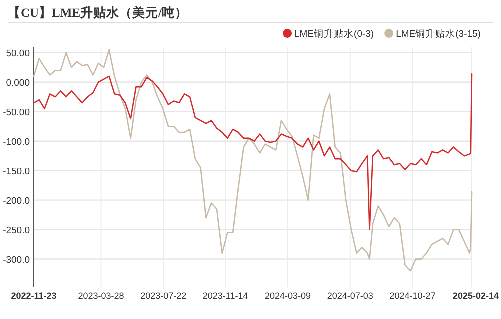 The height and width of the screenshot is (319, 501). Describe the element at coordinates (18, 83) in the screenshot. I see `y-tick-label: 0.000` at that location.